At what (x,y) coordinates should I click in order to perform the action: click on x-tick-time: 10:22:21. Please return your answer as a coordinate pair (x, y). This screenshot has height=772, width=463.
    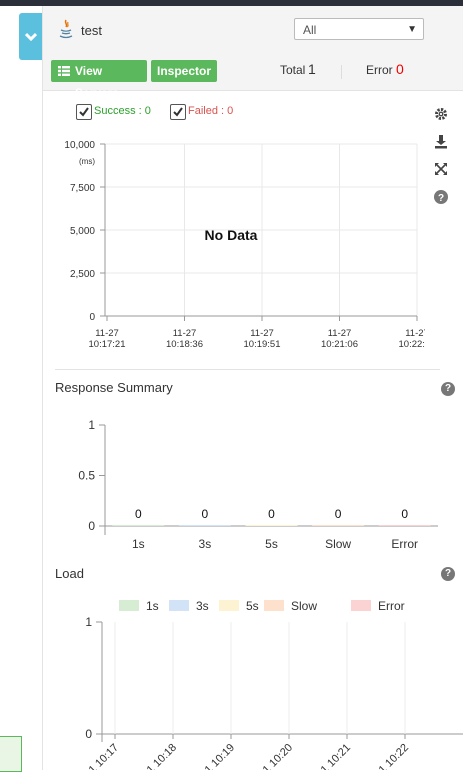
    Looking at the image, I should click on (412, 344).